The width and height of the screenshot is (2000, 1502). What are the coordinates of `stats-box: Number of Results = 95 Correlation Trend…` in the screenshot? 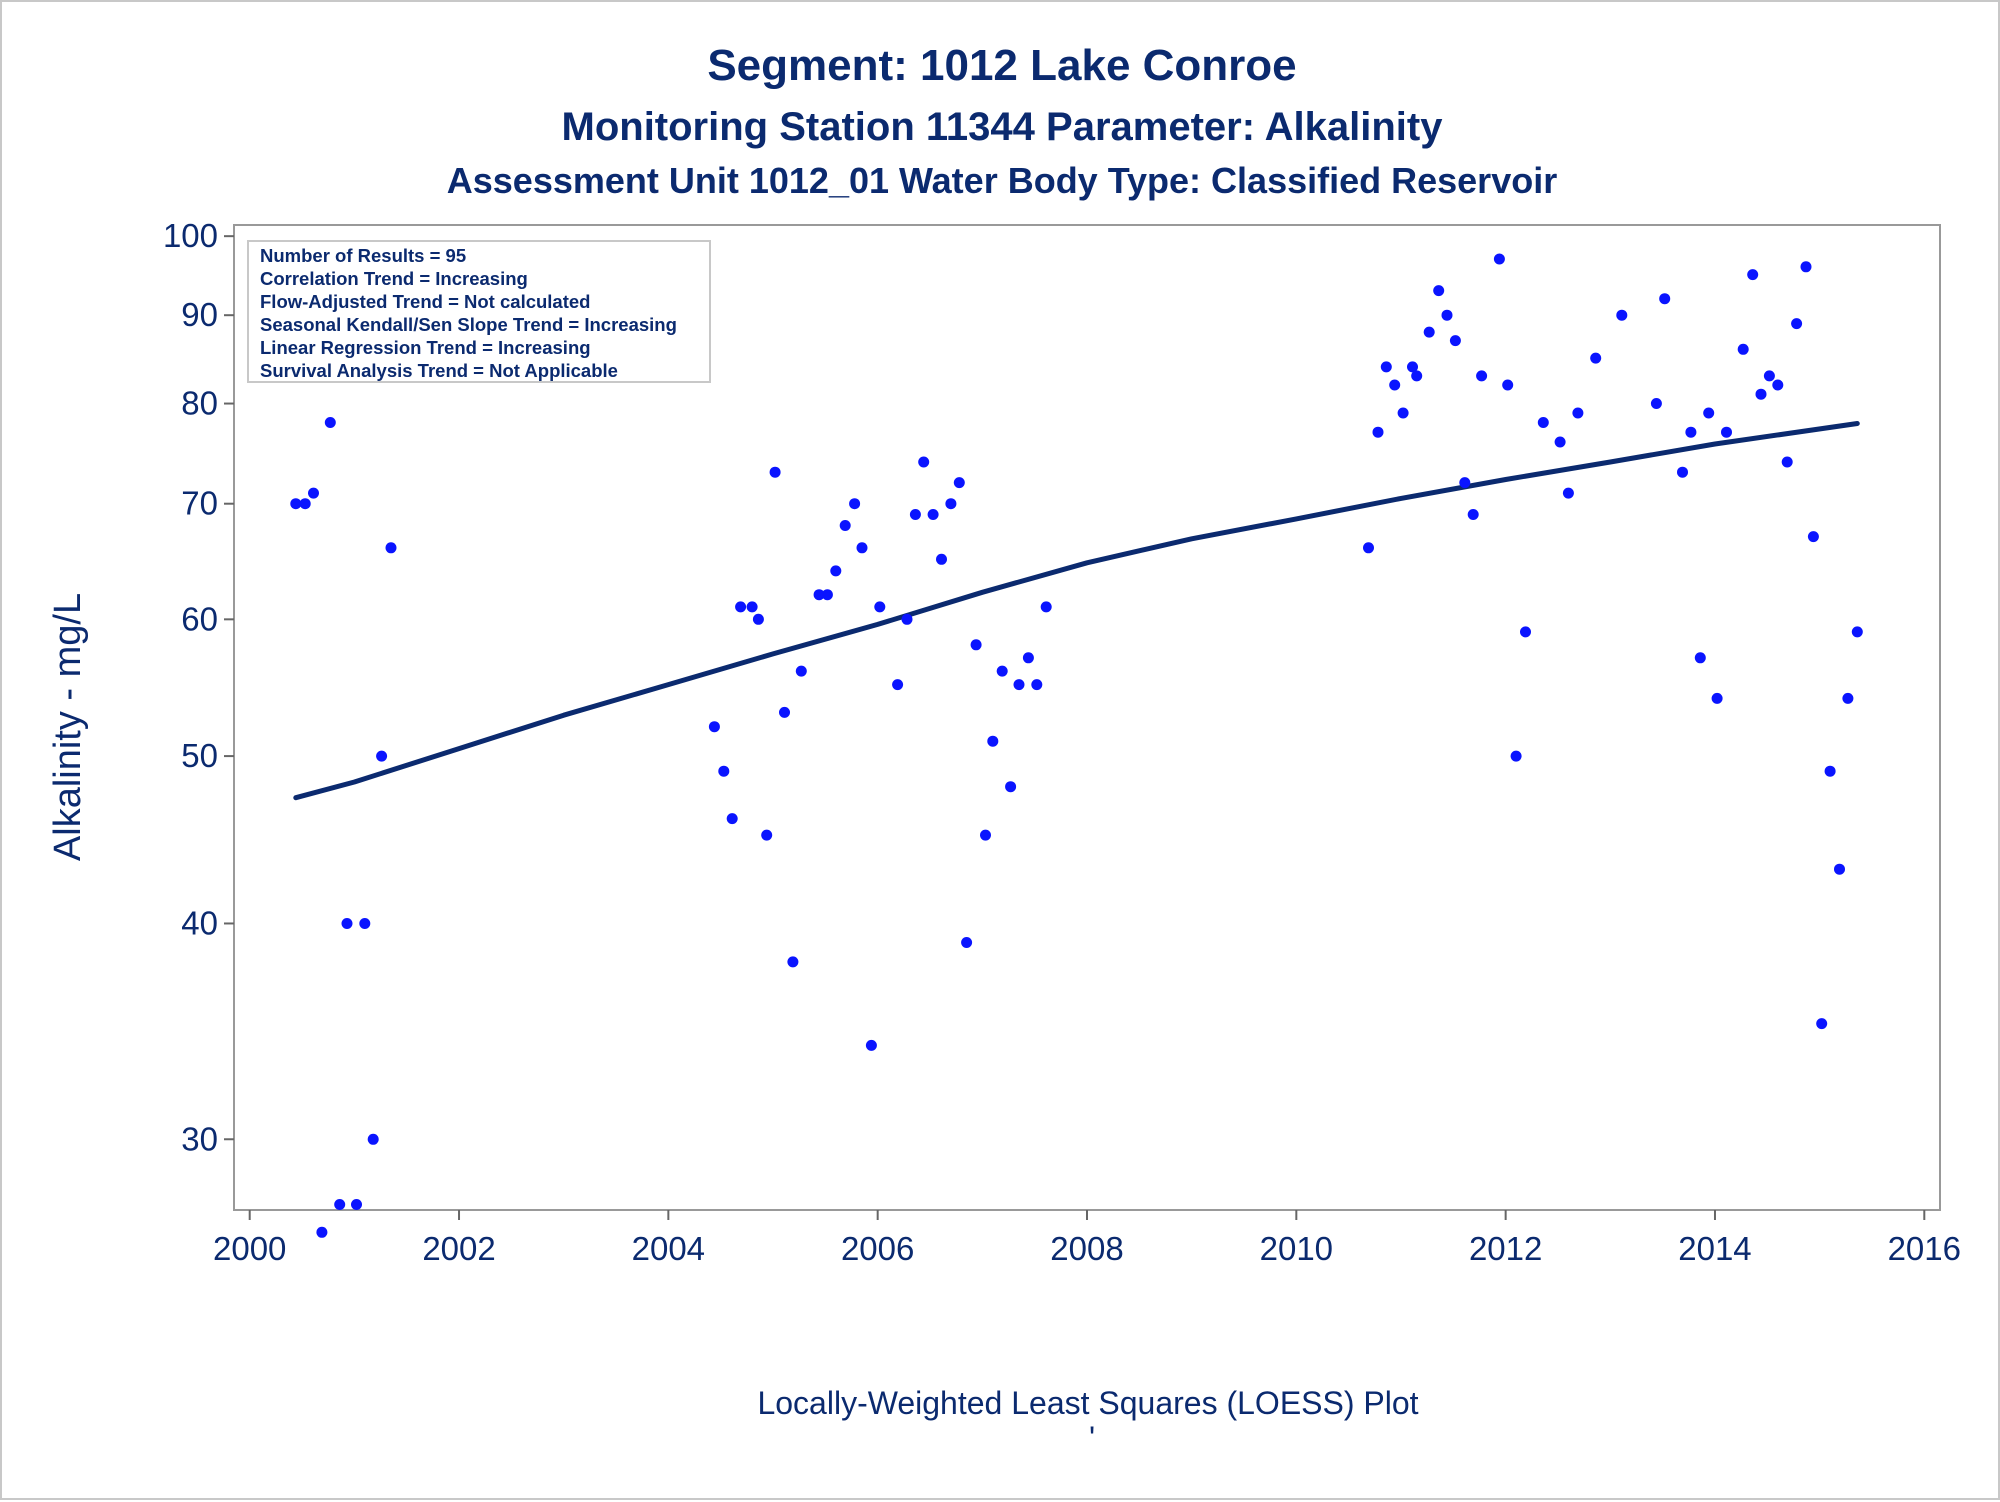 It's located at (479, 311).